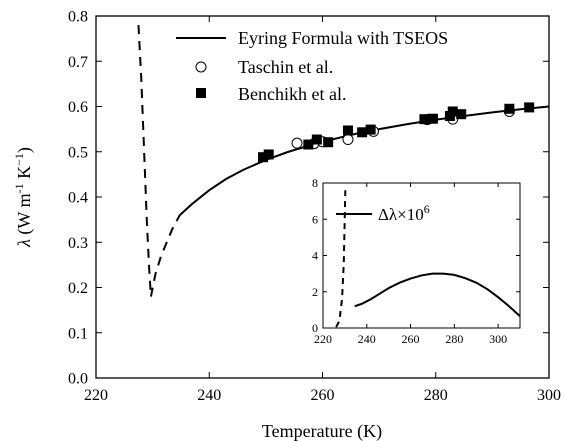 The width and height of the screenshot is (564, 441). I want to click on main-y-tick-labels: 0.0 0.1 0.2 0.3 0.4 0.5 0.6 0.7 0.8, so click(78, 198).